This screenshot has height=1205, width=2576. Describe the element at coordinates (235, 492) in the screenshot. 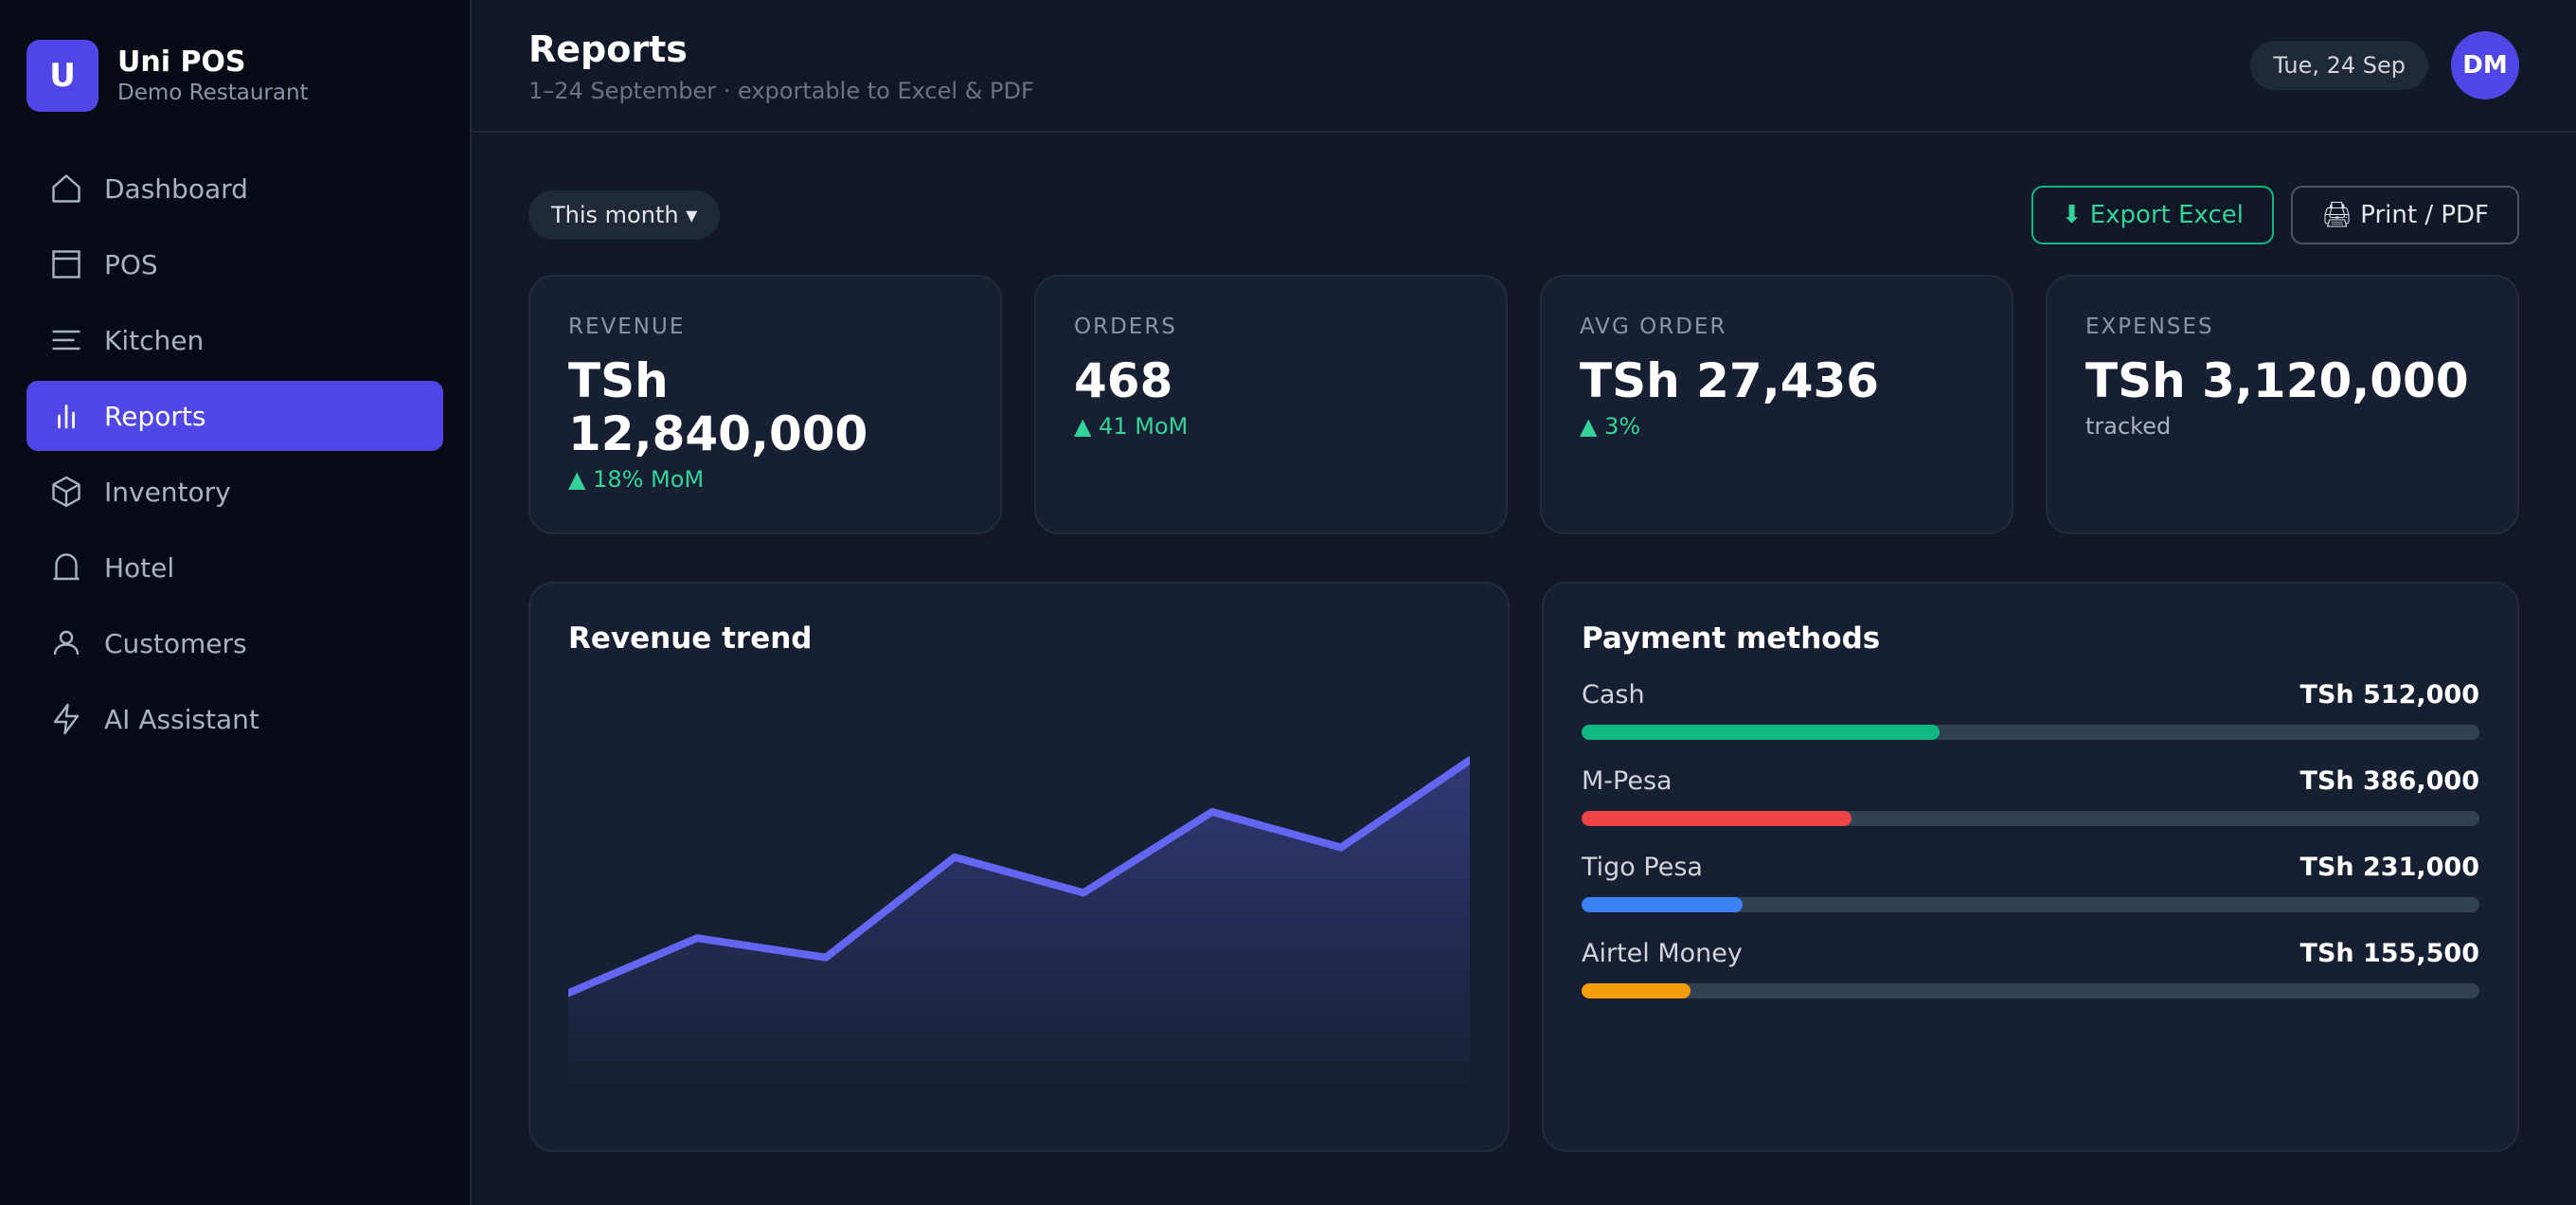

I see `sidebar-item-inventory: Inventory` at that location.